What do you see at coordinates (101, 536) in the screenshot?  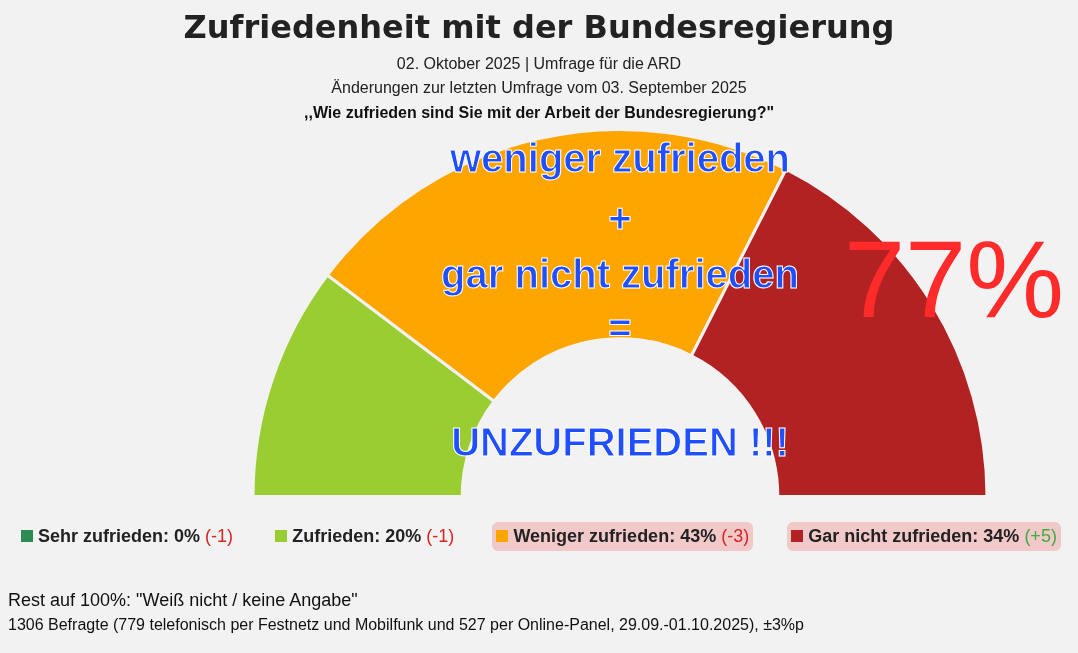 I see `legend-label: Sehr zufrieden` at bounding box center [101, 536].